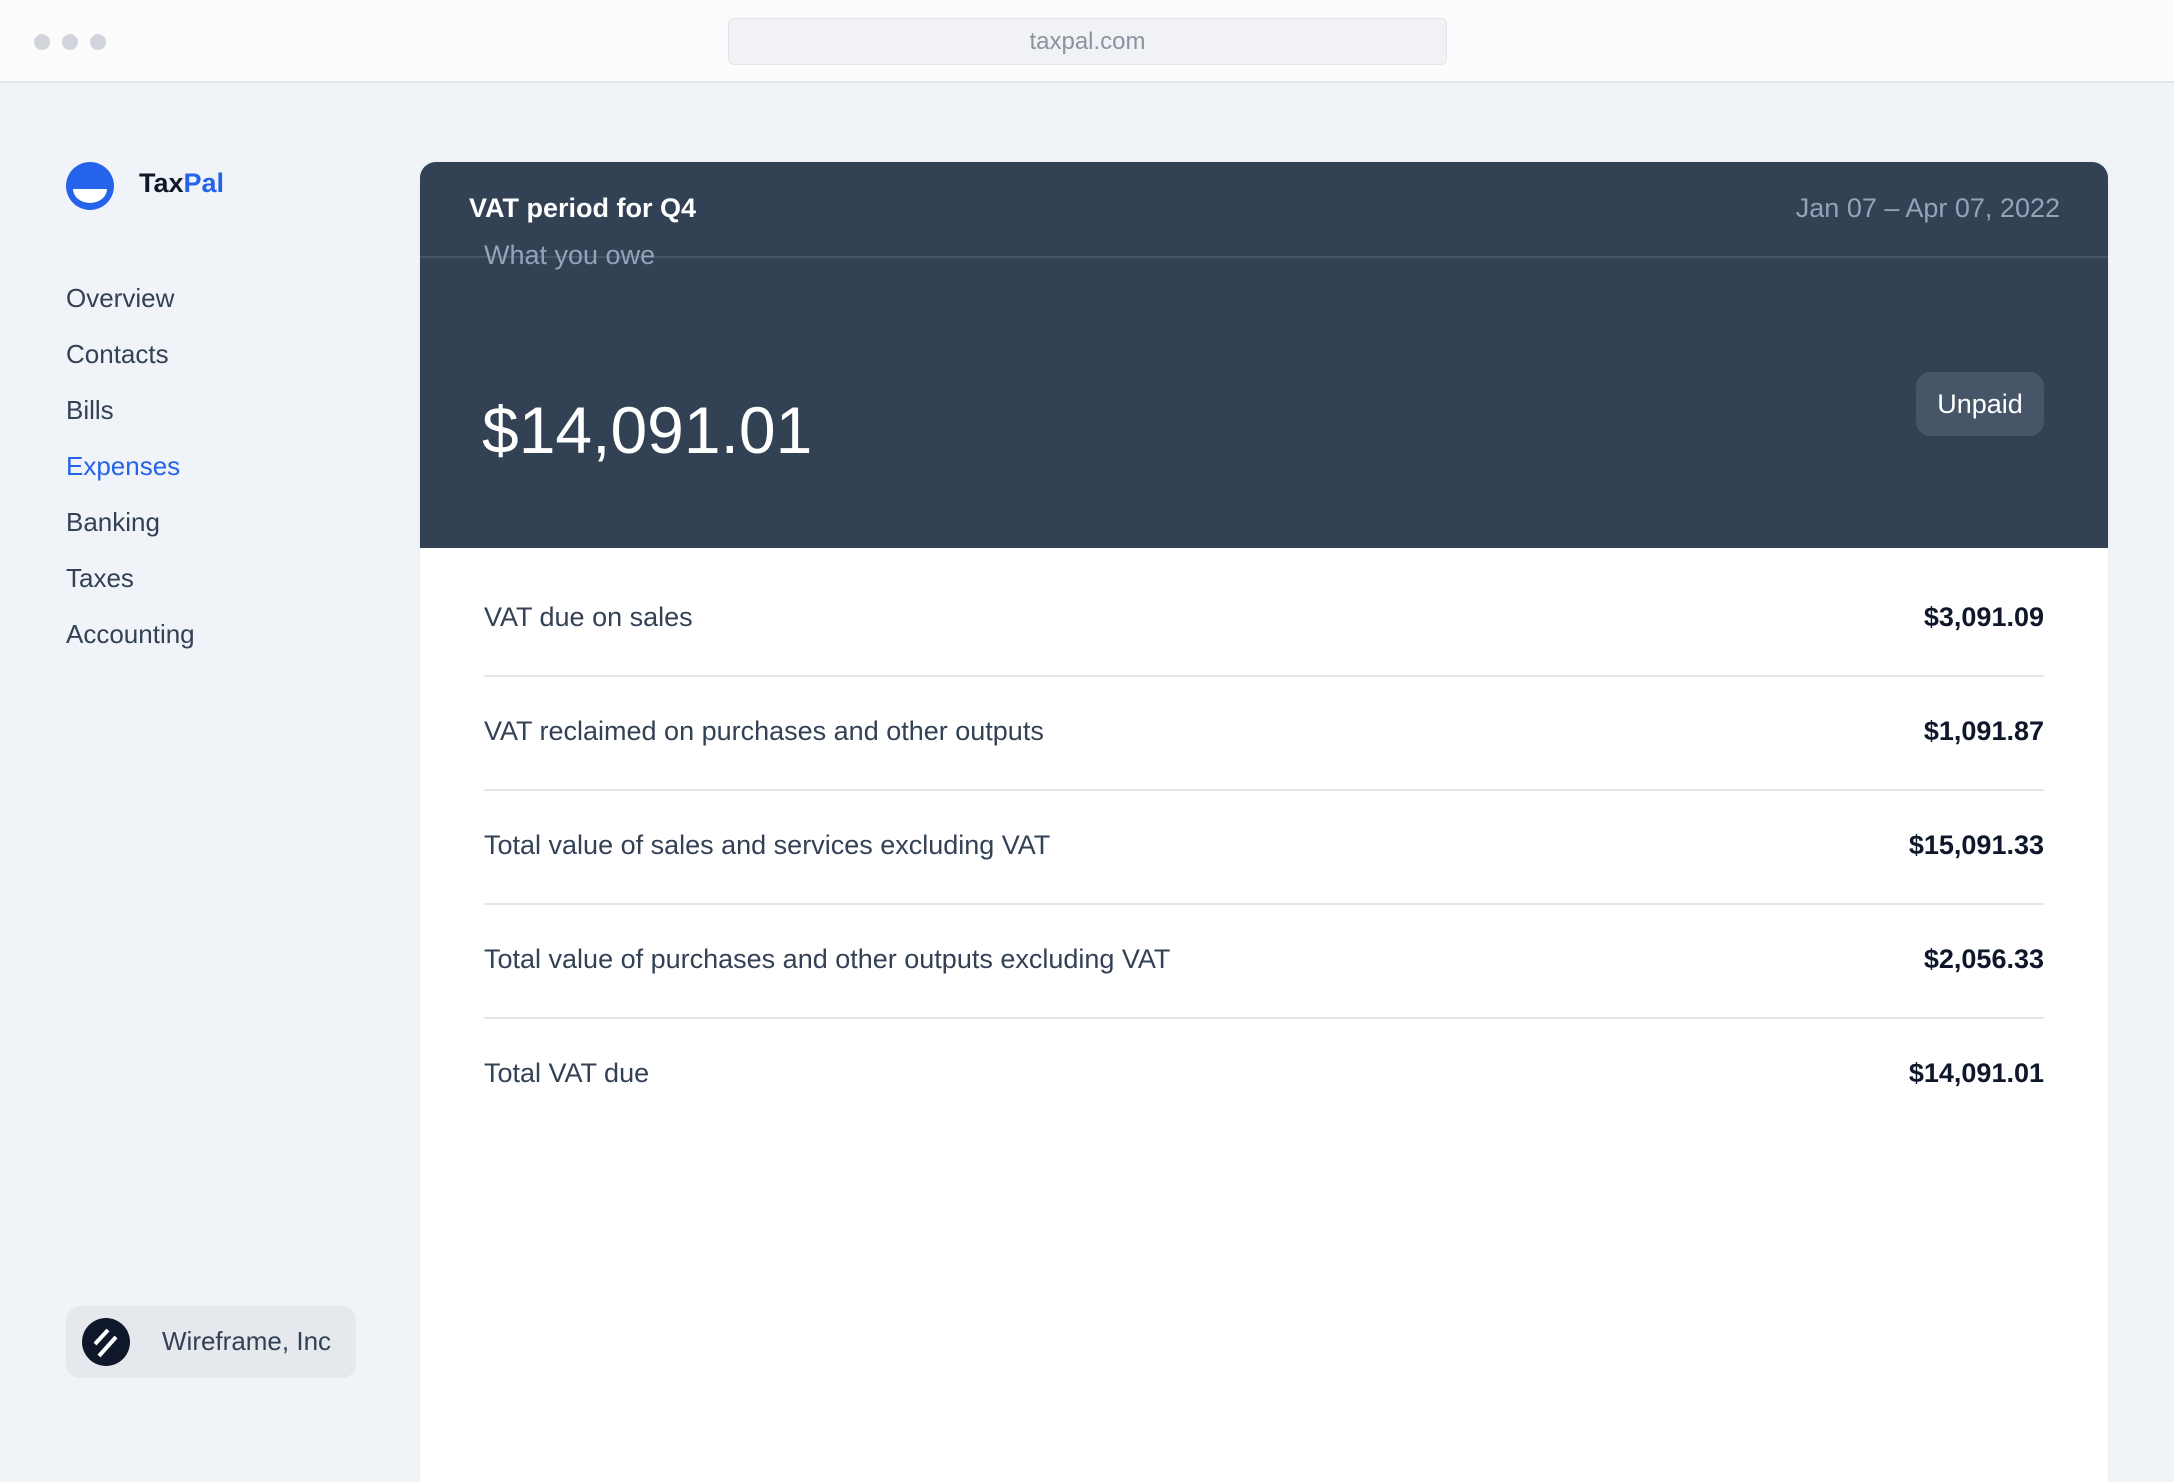 This screenshot has height=1482, width=2174. Describe the element at coordinates (1264, 210) in the screenshot. I see `card-header: VAT period for Q4 Jan 07 – Apr 07, 2022` at that location.